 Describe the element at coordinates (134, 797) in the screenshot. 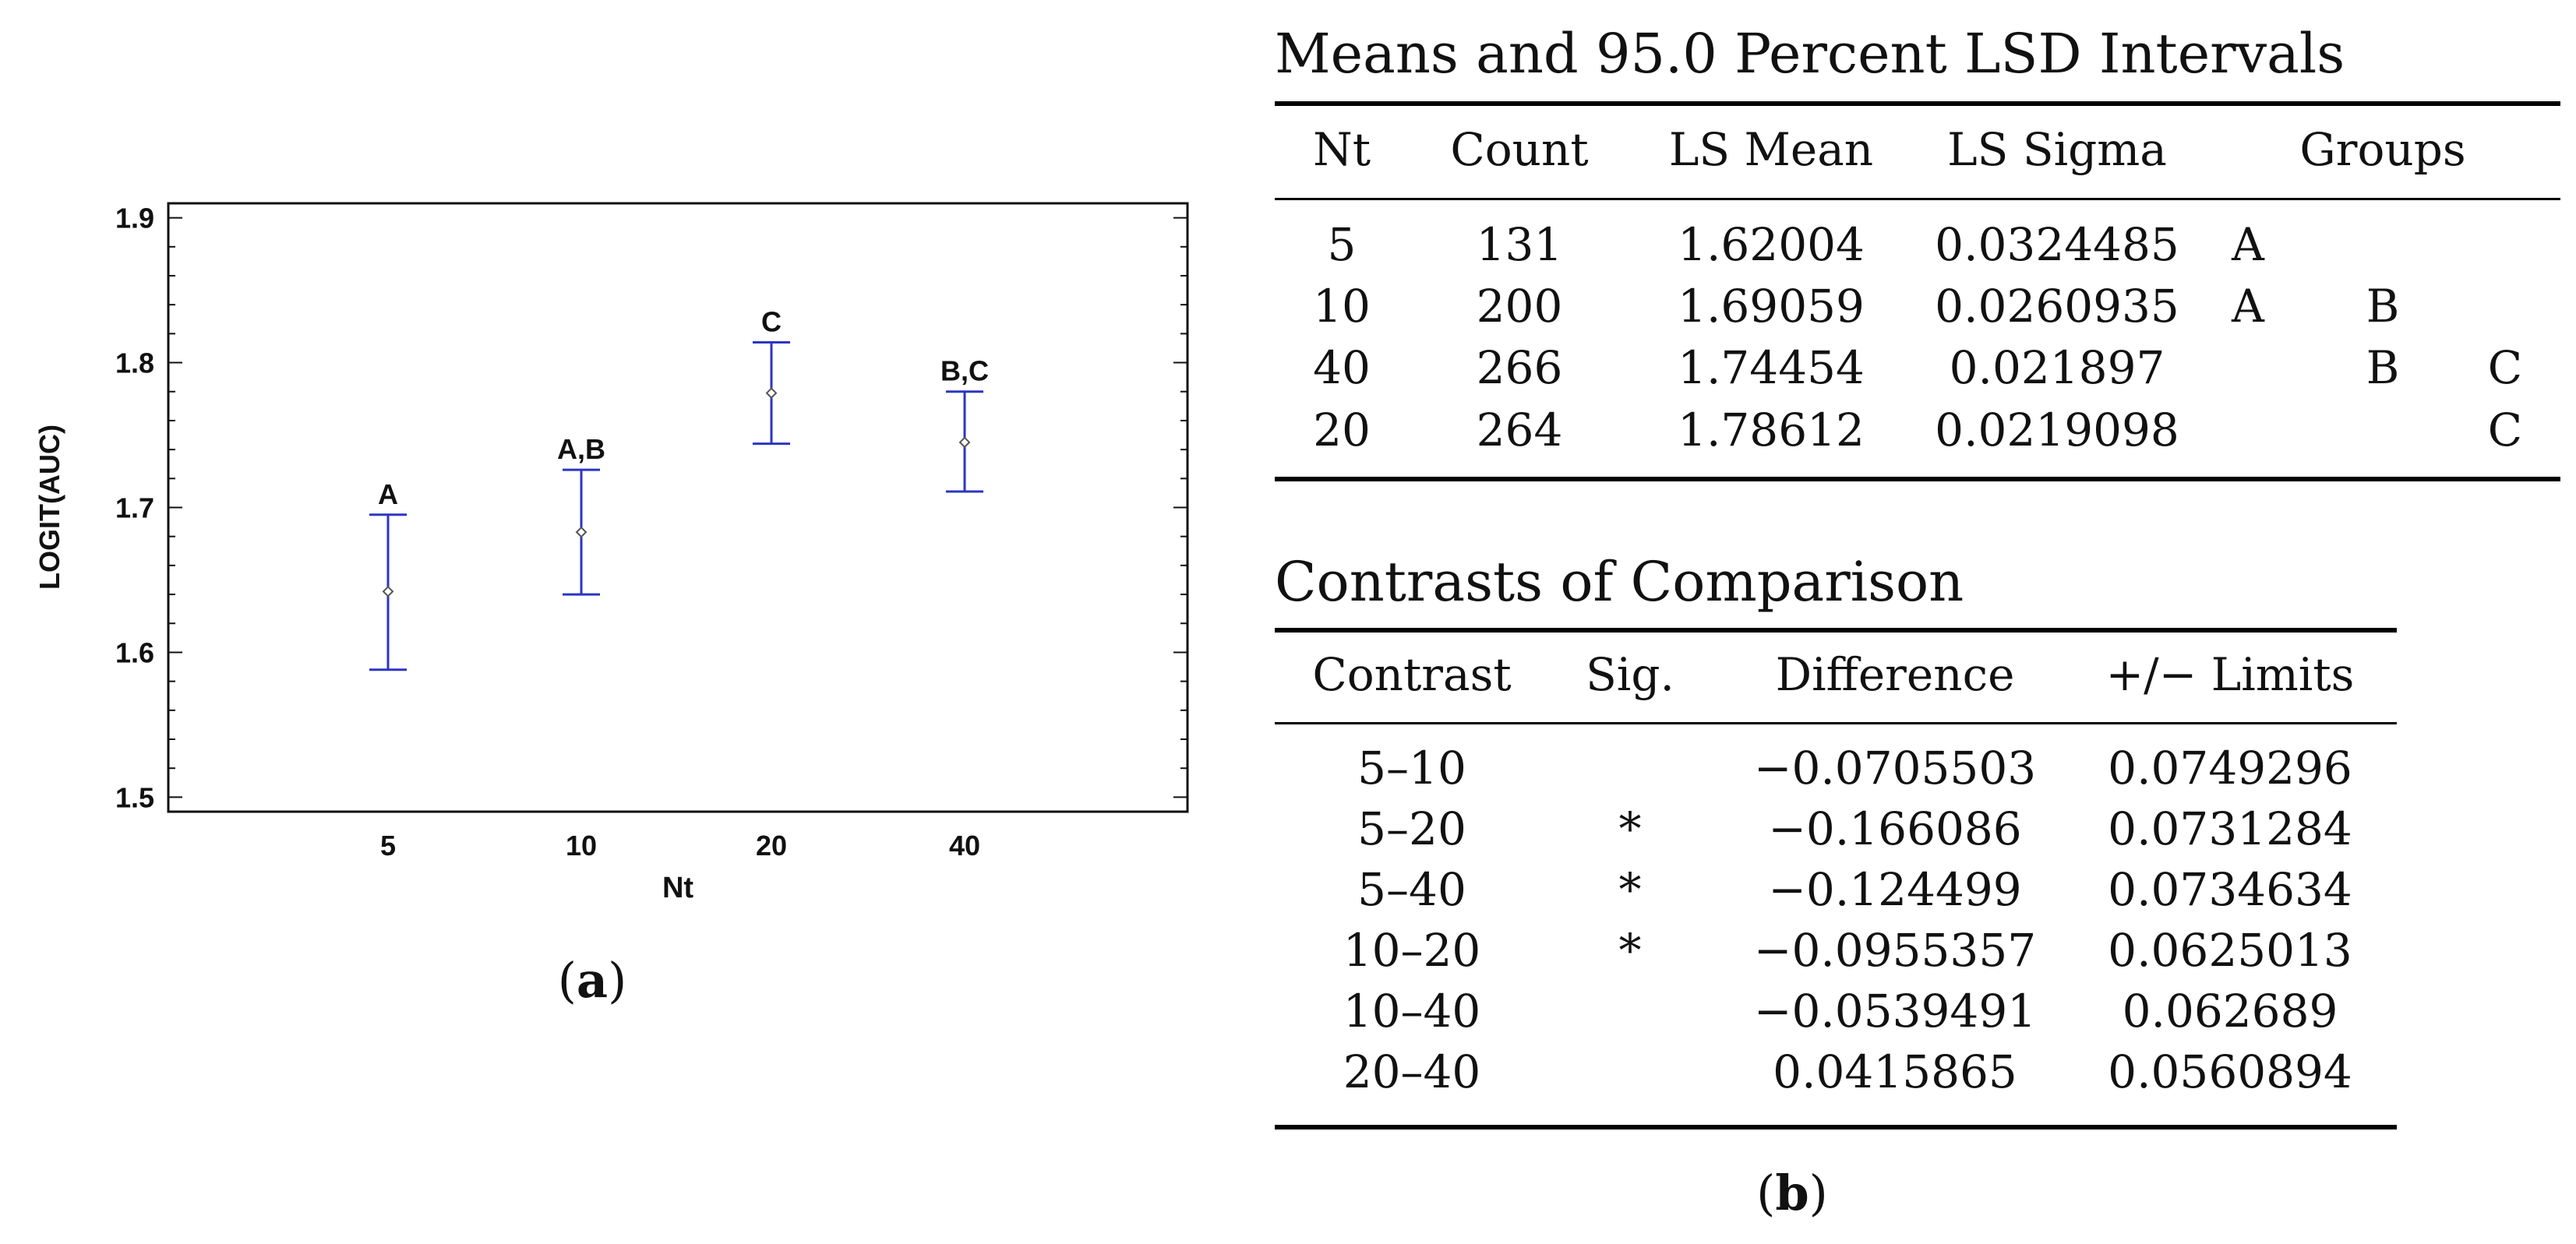

I see `y-tick-label: 1.5` at that location.